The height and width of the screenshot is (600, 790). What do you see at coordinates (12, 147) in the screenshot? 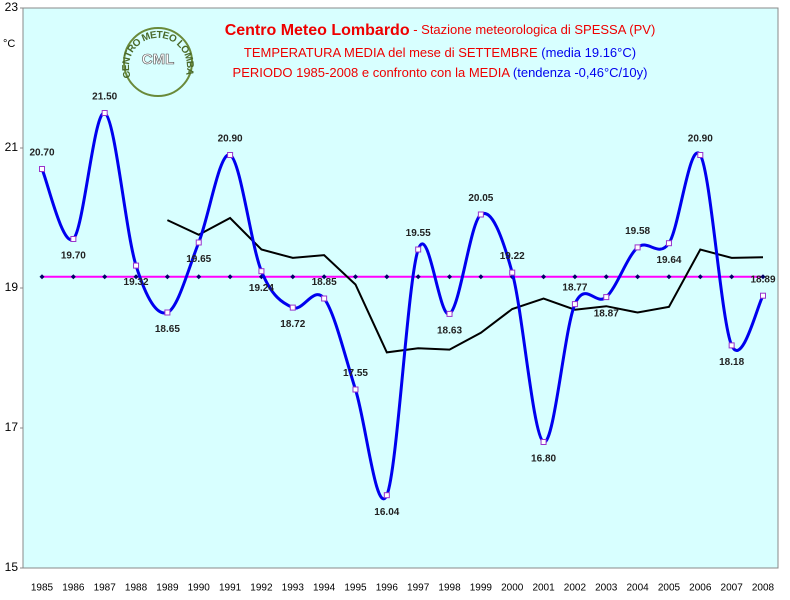
I see `y-tick-label: 21` at bounding box center [12, 147].